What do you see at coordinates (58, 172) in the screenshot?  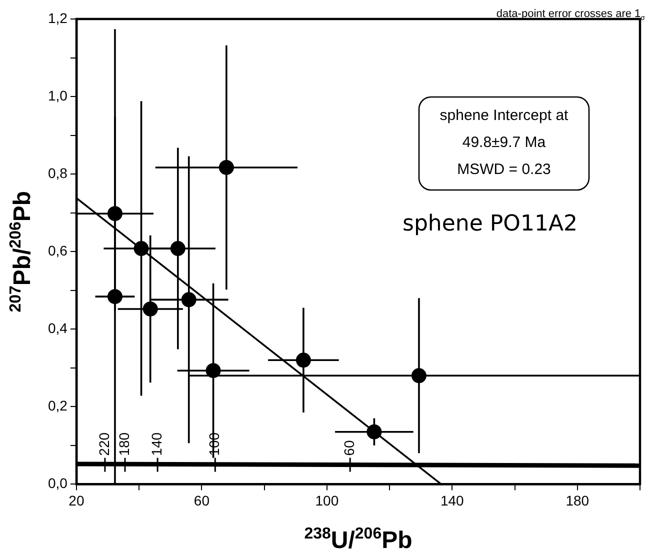 I see `y-tick-label: 0,8` at bounding box center [58, 172].